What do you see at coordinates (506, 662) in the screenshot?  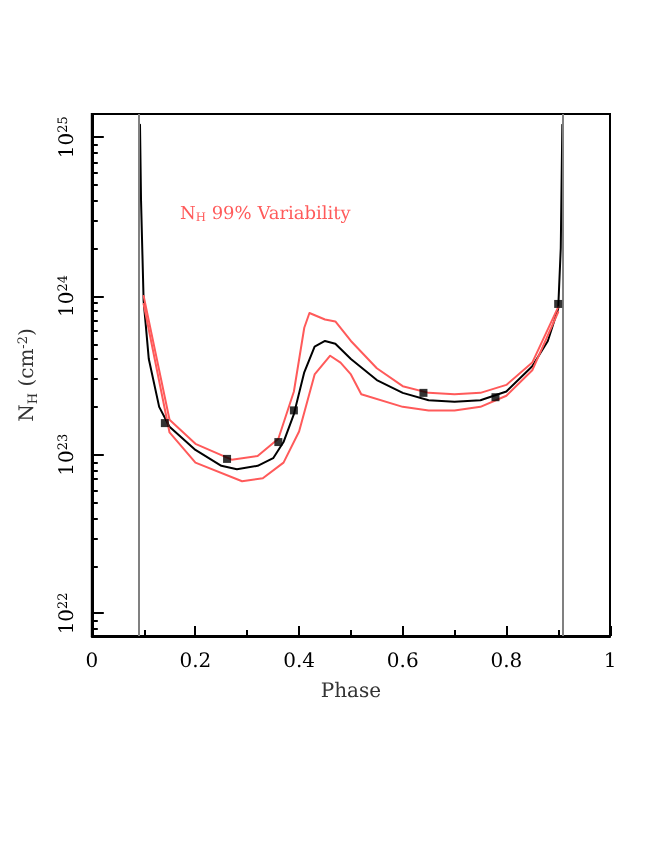 I see `x-tick-label: 0.8` at bounding box center [506, 662].